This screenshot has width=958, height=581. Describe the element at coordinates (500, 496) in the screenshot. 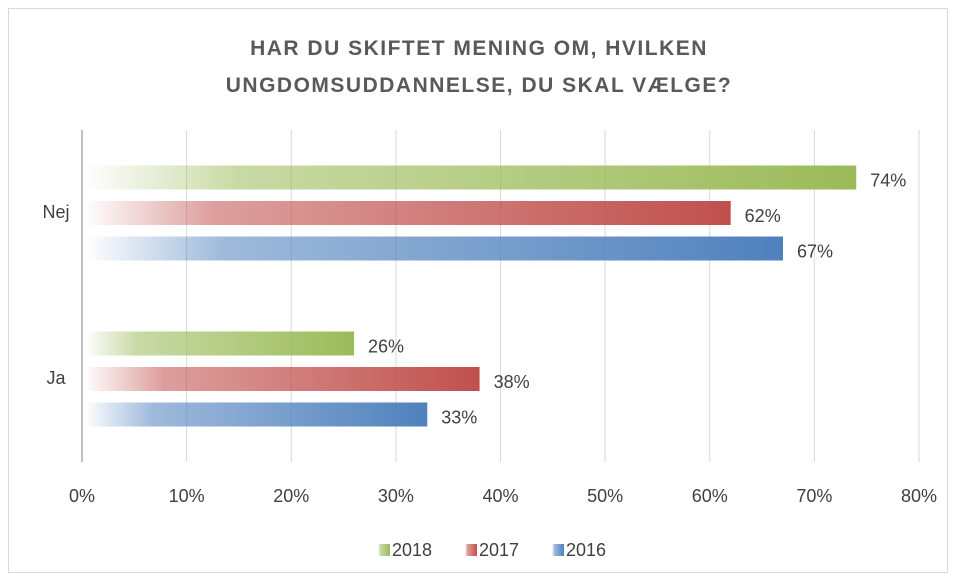

I see `x-tick-label: 40%` at that location.